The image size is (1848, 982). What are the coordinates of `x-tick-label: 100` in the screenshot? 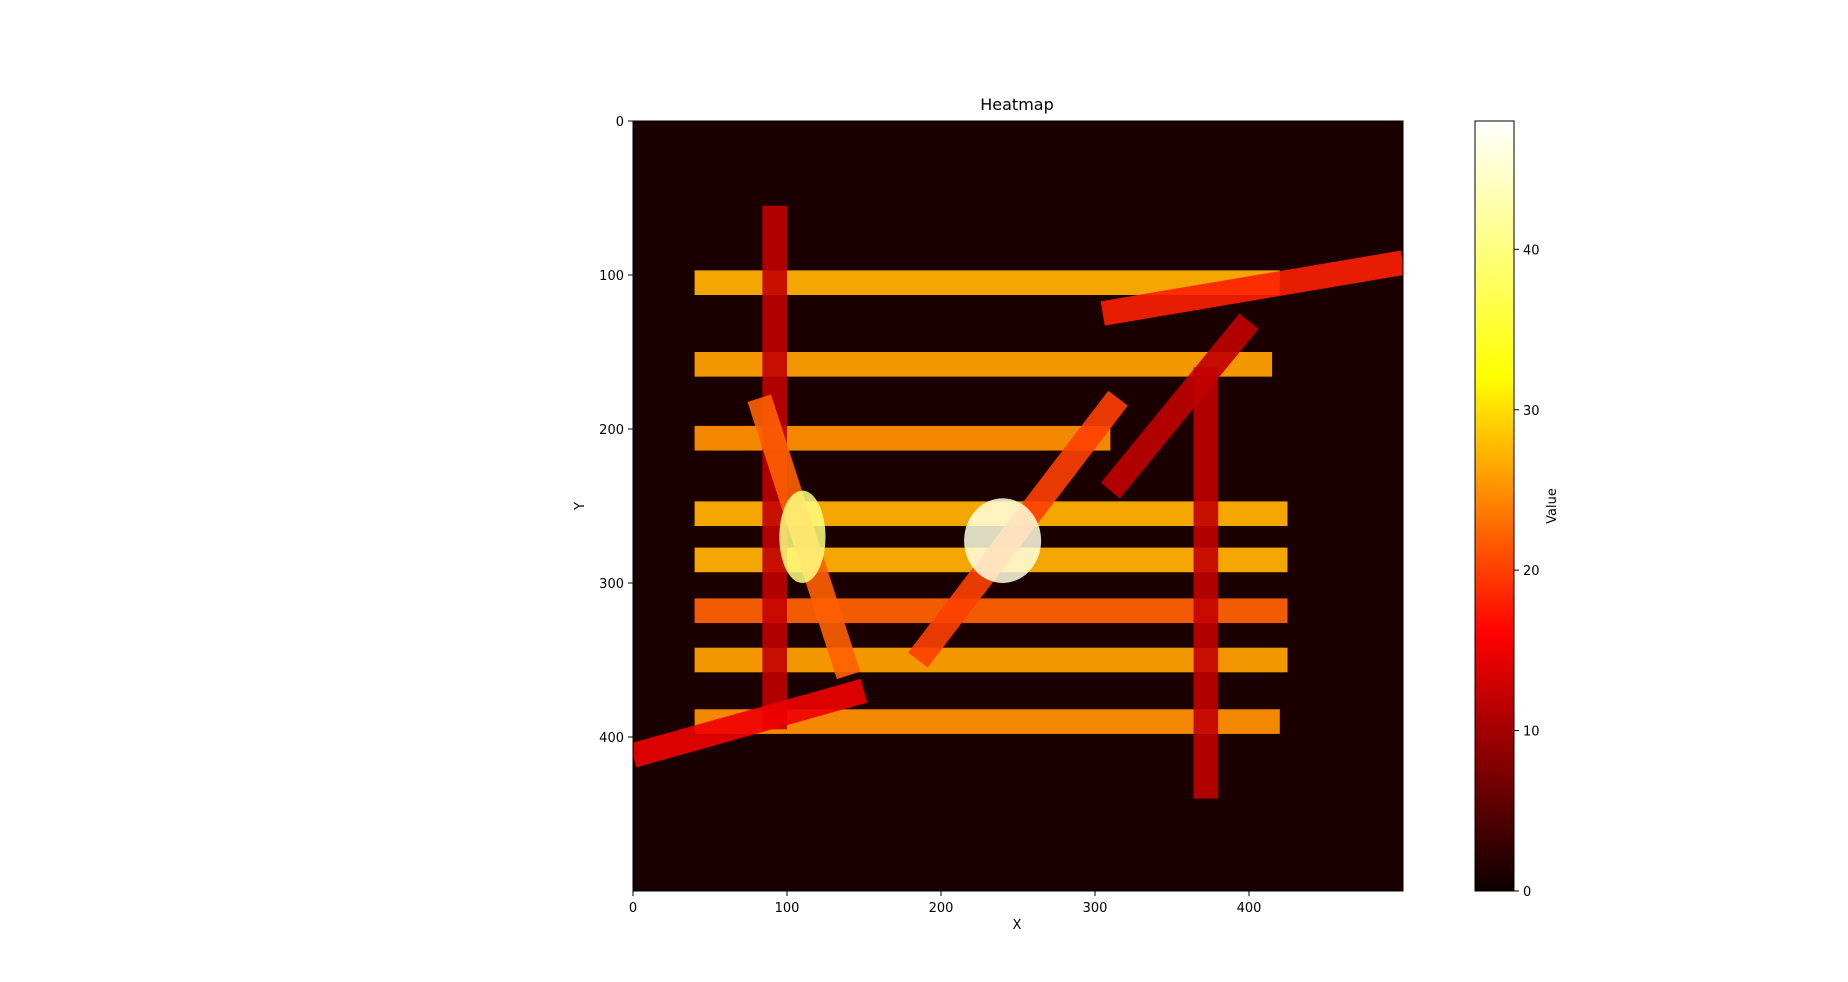 It's located at (787, 908).